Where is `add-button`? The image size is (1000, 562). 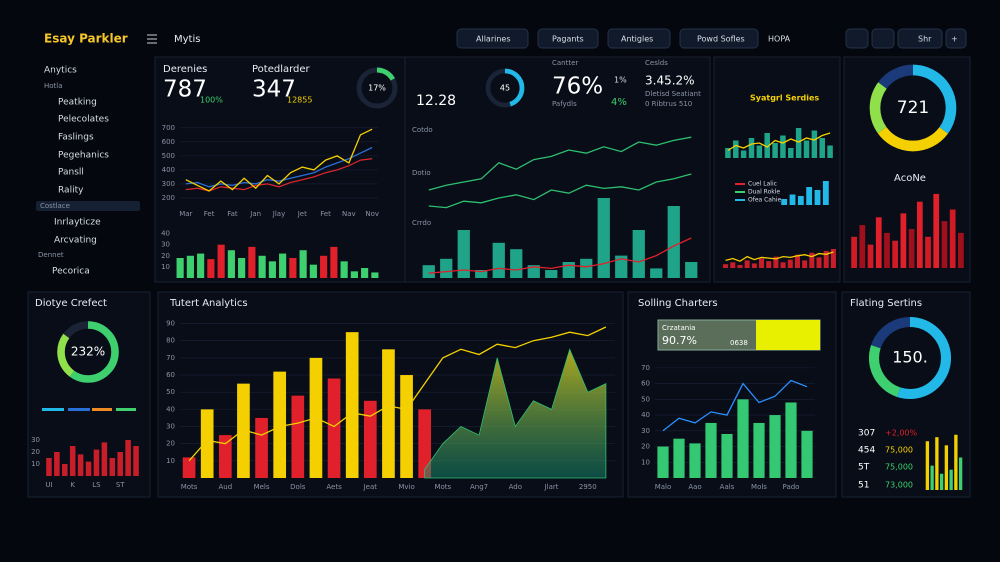 add-button is located at coordinates (956, 38).